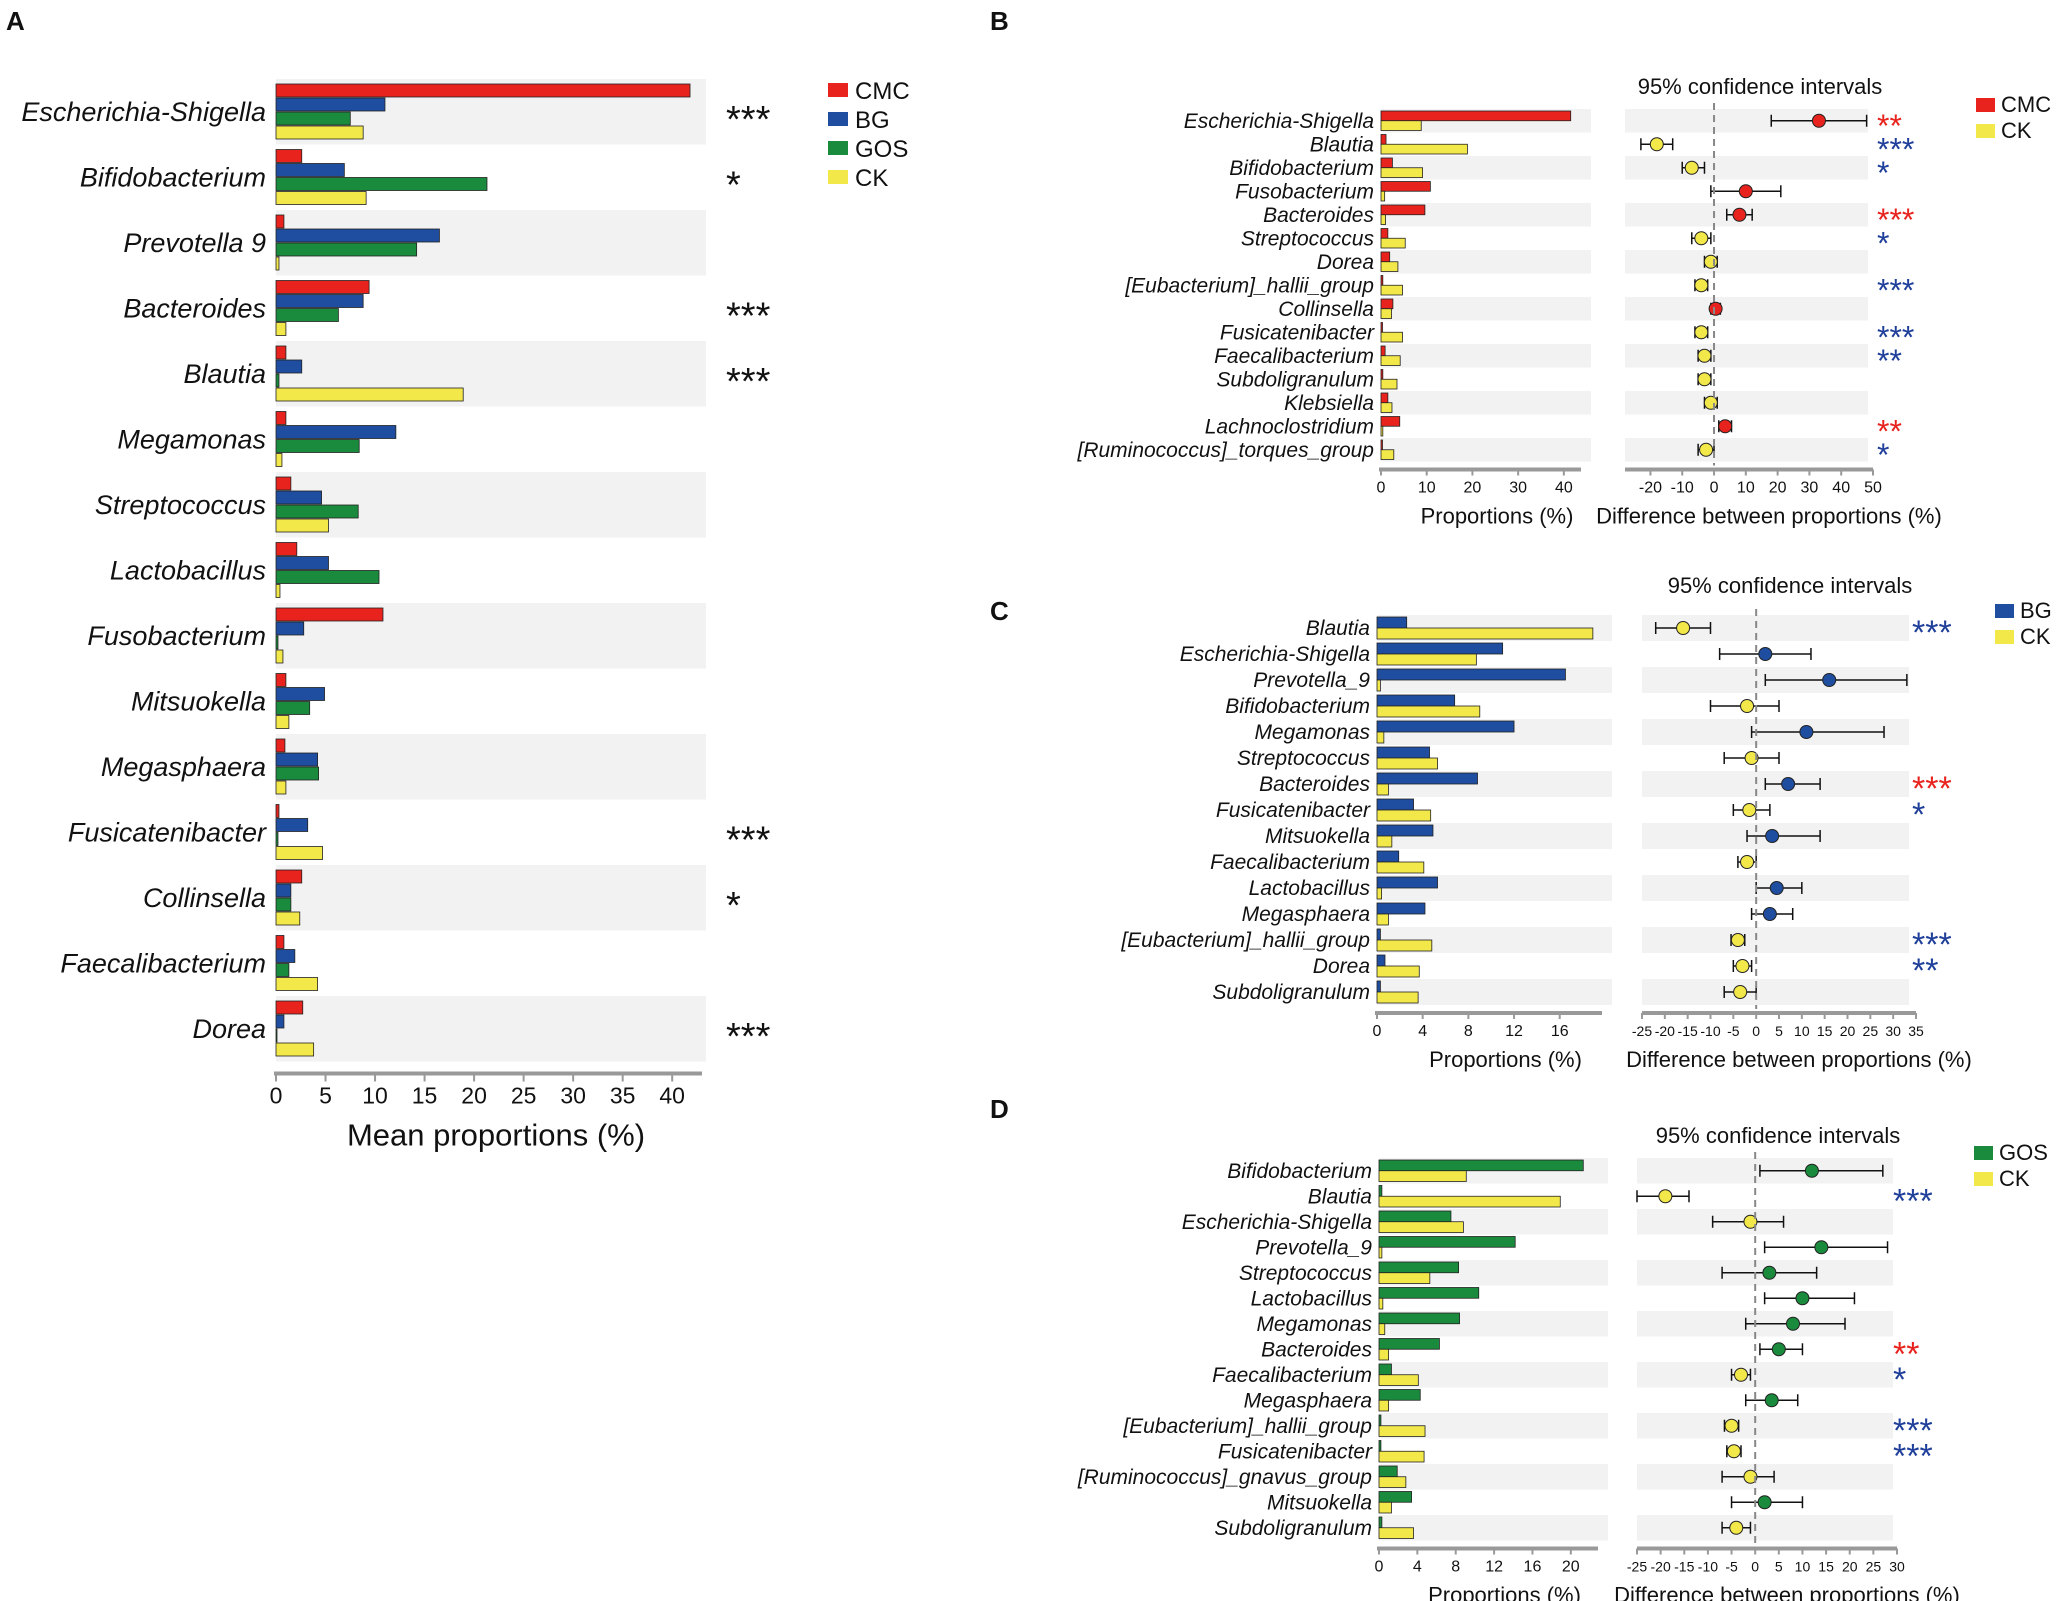  I want to click on right-x-tick-label: 50, so click(1873, 488).